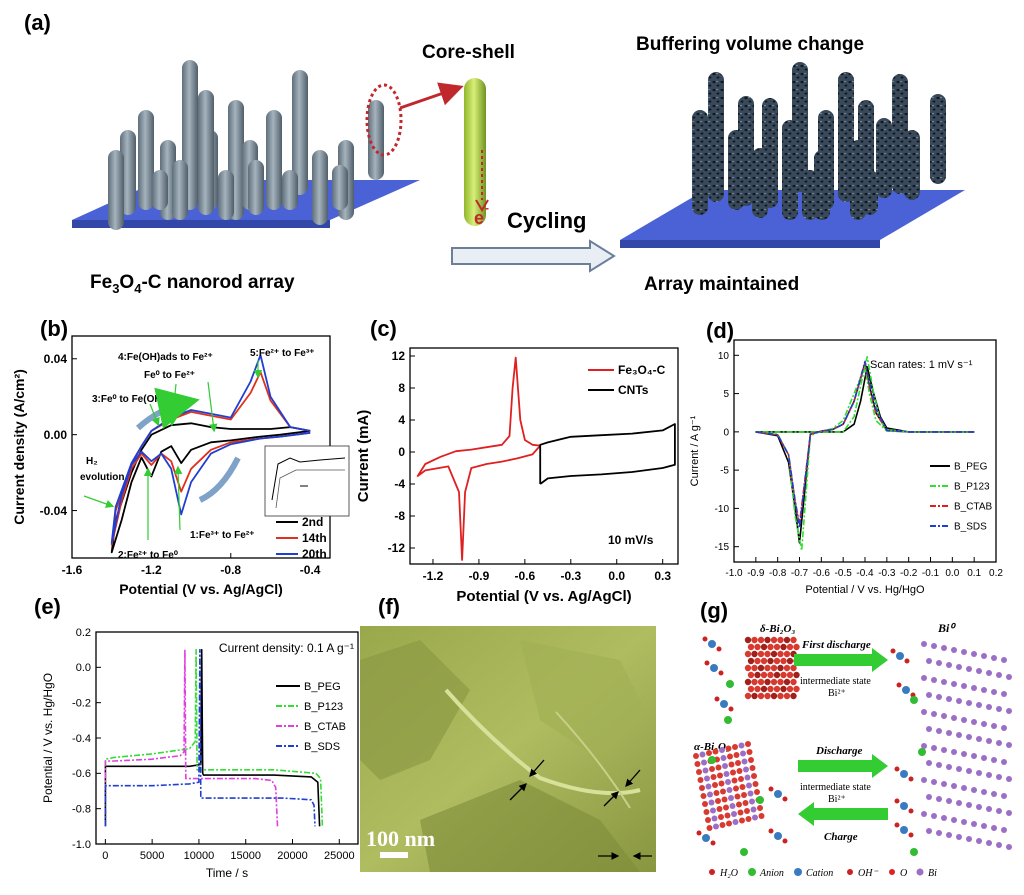  What do you see at coordinates (844, 573) in the screenshot?
I see `x-tick-label: -0.5` at bounding box center [844, 573].